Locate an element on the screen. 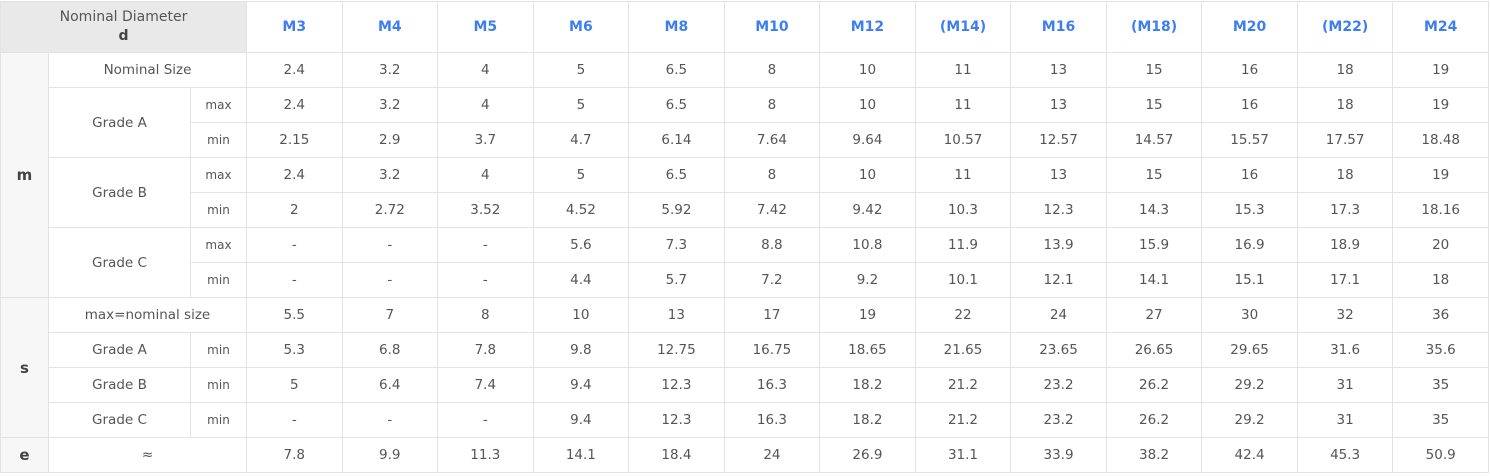  value-cell: 6.8 is located at coordinates (390, 350).